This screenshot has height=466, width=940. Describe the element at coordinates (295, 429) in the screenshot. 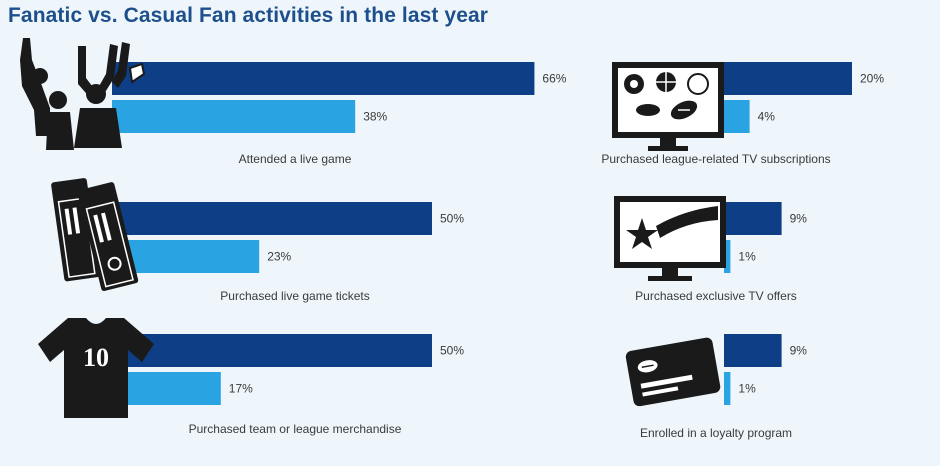

I see `category-label: Purchased team or league merchandise` at that location.